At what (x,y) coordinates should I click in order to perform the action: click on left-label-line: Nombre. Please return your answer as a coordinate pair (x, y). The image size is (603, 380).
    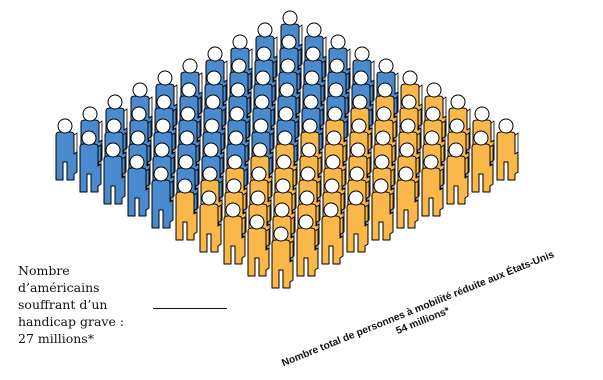
    Looking at the image, I should click on (44, 270).